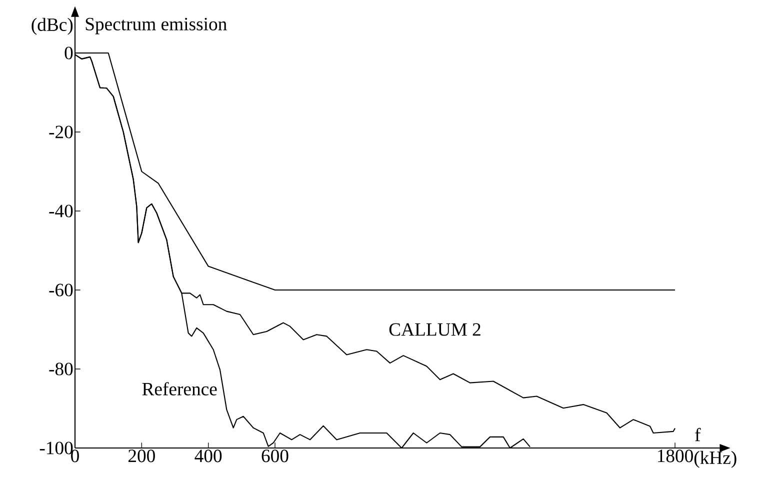  I want to click on chart-title: Spectrum emission, so click(156, 26).